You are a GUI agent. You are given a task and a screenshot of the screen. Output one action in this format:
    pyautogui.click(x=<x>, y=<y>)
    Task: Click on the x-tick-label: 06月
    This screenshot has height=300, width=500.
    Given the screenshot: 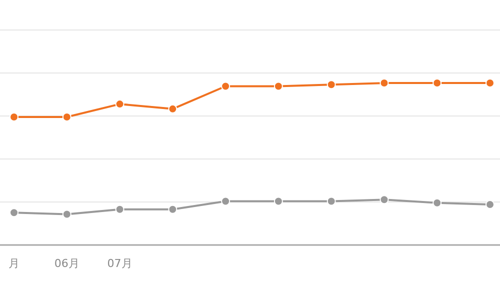 What is the action you would take?
    pyautogui.click(x=67, y=263)
    